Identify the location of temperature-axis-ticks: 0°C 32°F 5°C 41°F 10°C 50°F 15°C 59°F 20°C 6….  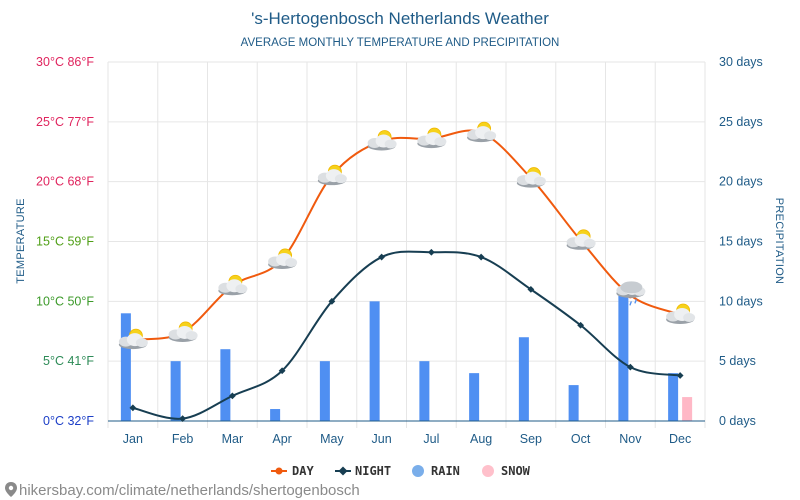
(65, 241).